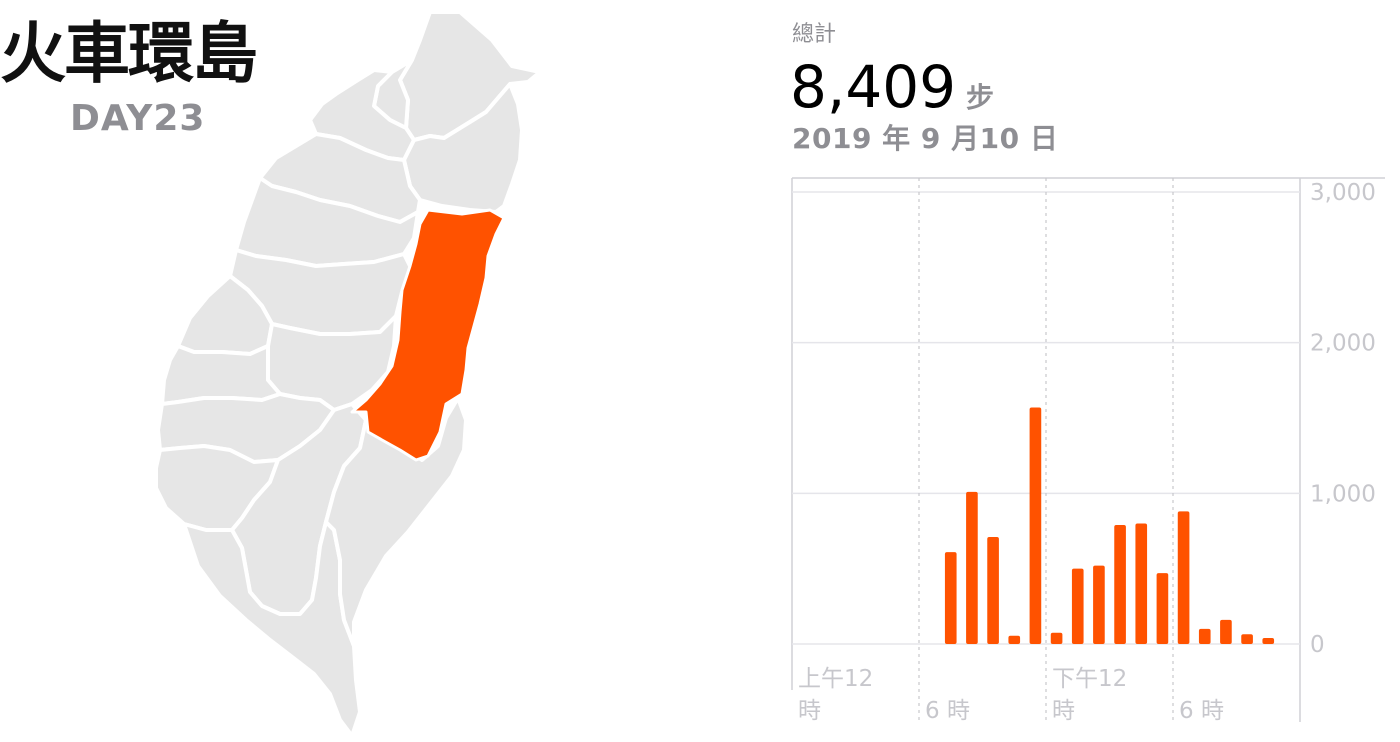 This screenshot has height=742, width=1400. Describe the element at coordinates (980, 97) in the screenshot. I see `steps-unit: 步` at that location.